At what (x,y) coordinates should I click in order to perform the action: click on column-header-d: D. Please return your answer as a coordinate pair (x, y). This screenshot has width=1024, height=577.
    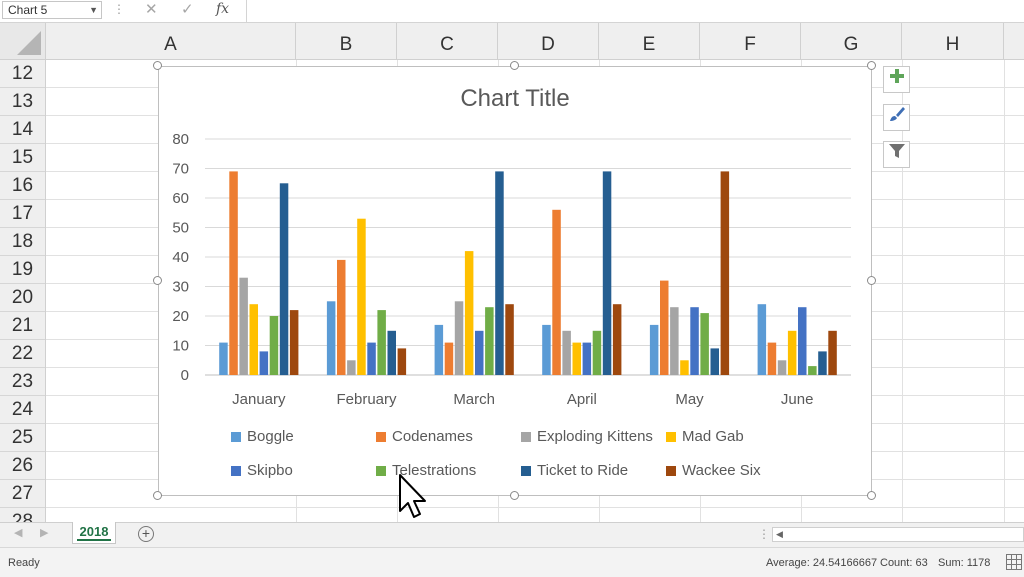
    Looking at the image, I should click on (548, 41).